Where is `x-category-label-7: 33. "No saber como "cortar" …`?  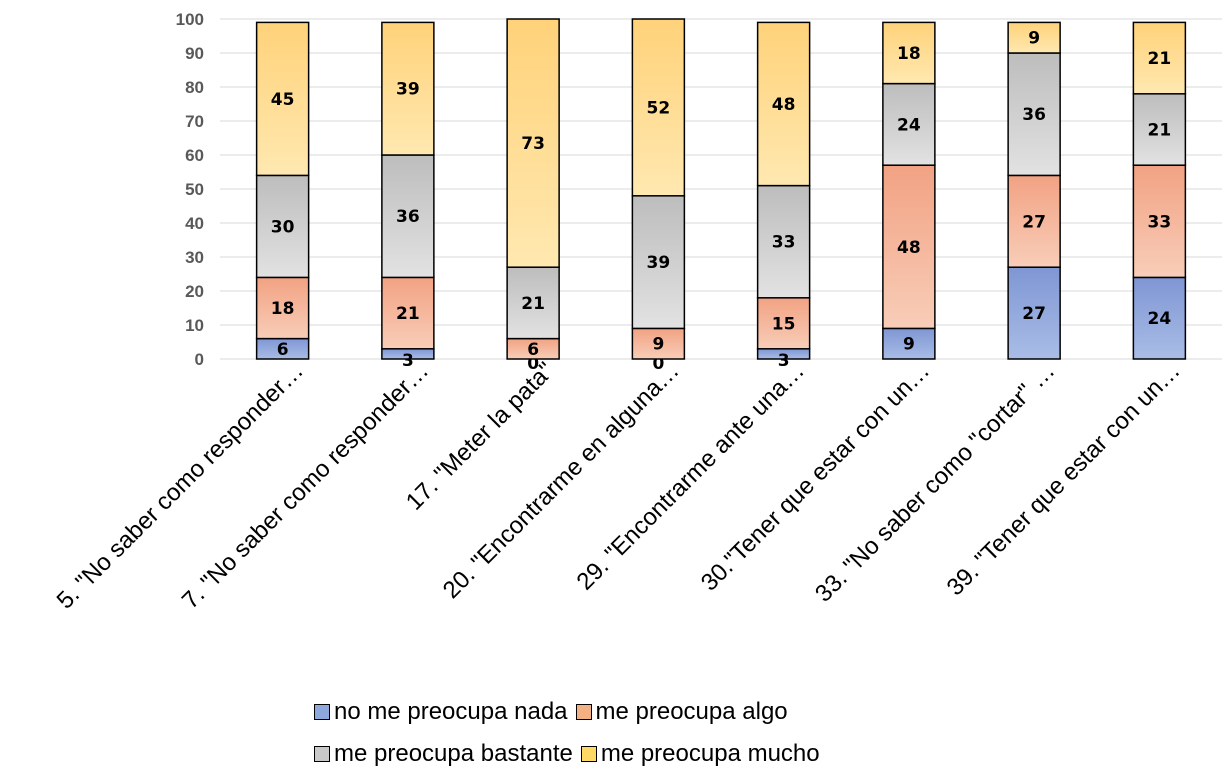
x-category-label-7: 33. "No saber como "cortar" … is located at coordinates (935, 482).